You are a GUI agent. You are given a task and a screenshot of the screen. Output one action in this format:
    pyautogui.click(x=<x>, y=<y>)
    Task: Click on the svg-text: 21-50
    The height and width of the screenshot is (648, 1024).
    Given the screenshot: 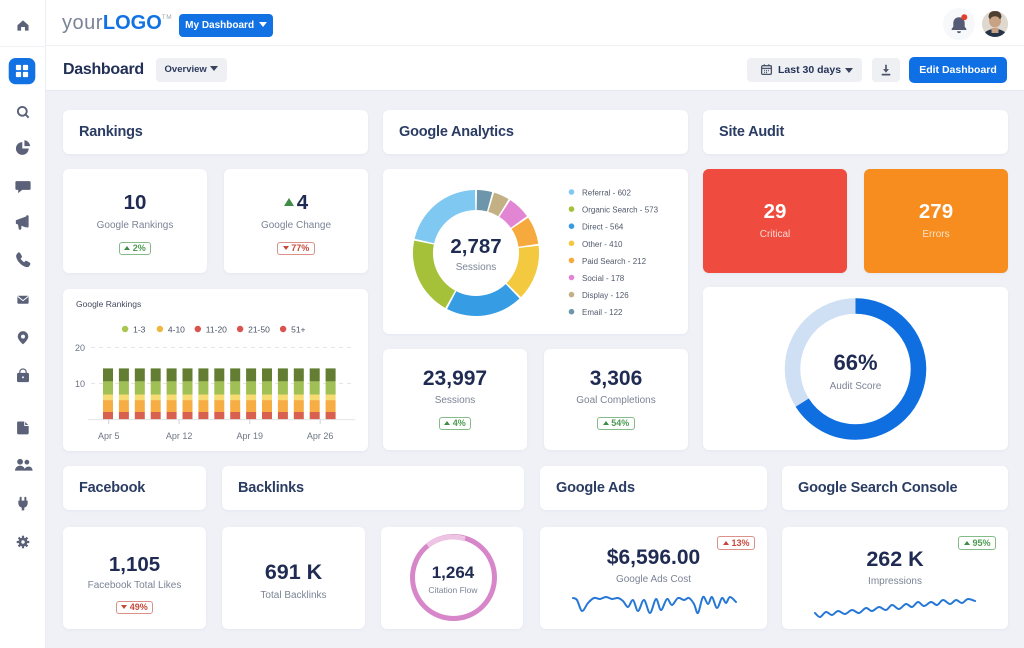 What is the action you would take?
    pyautogui.click(x=259, y=330)
    